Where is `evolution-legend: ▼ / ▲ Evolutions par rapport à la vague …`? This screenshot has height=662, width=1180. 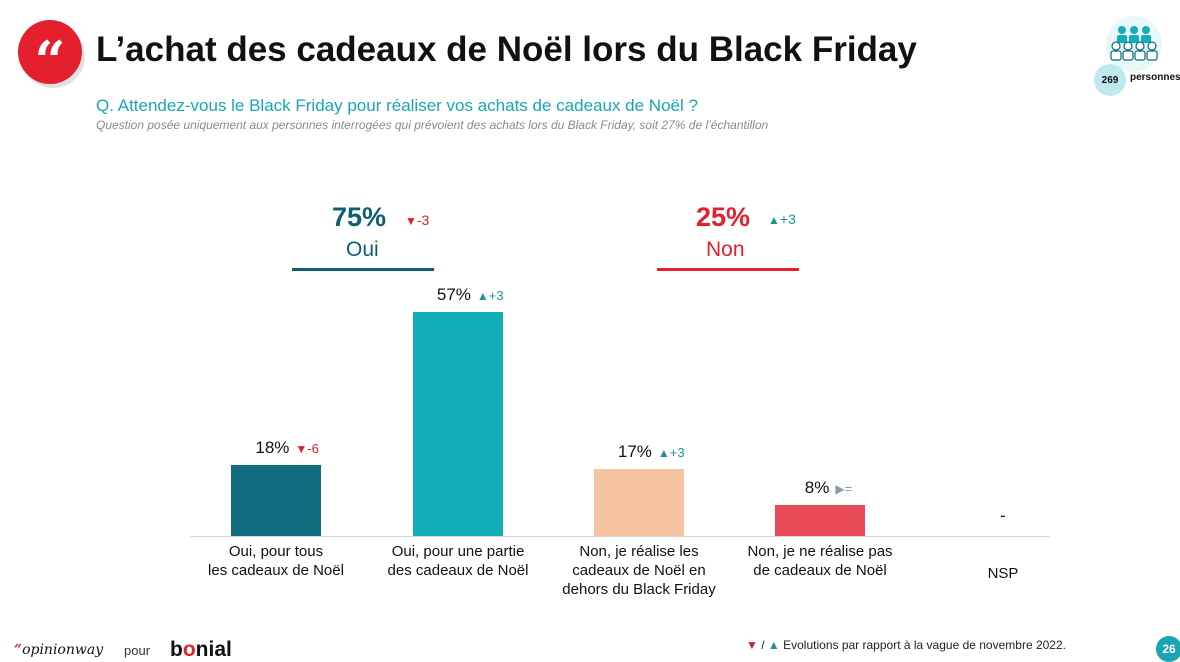 evolution-legend: ▼ / ▲ Evolutions par rapport à la vague … is located at coordinates (906, 645).